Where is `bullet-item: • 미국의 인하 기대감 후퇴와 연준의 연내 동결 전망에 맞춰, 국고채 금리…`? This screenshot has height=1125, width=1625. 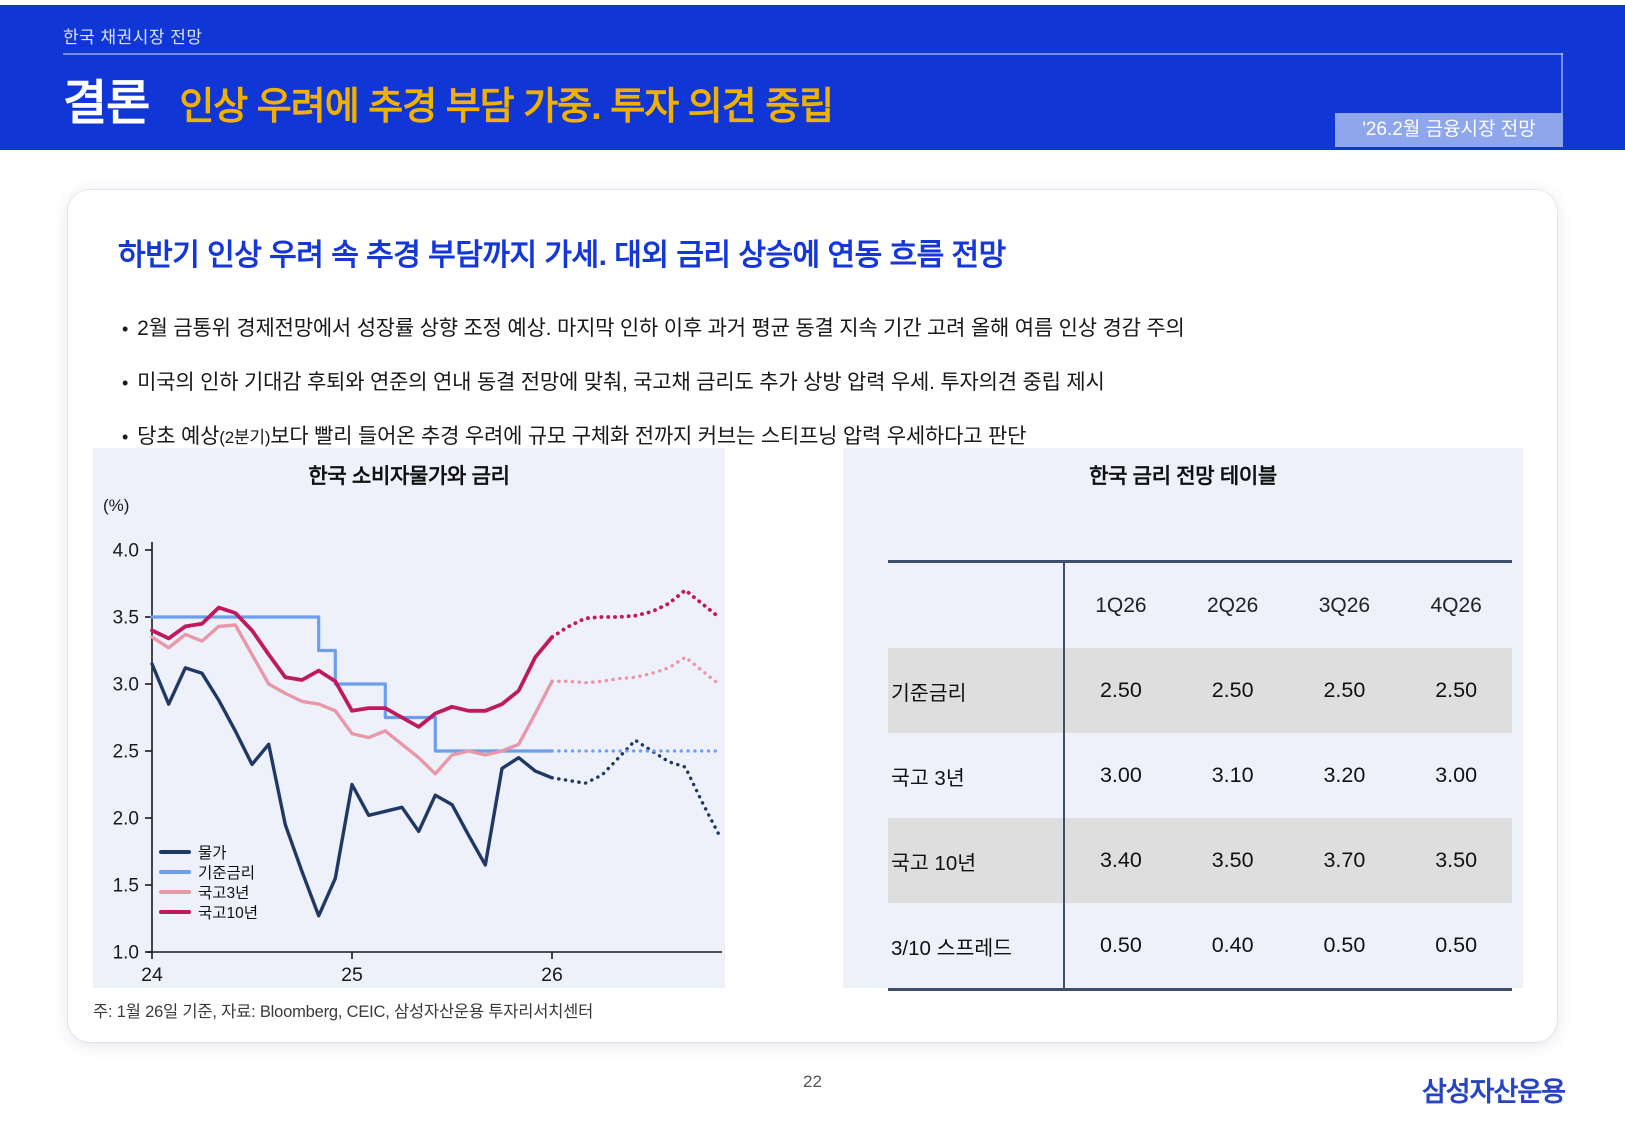
bullet-item: • 미국의 인하 기대감 후퇴와 연준의 연내 동결 전망에 맞춰, 국고채 금리… is located at coordinates (613, 382).